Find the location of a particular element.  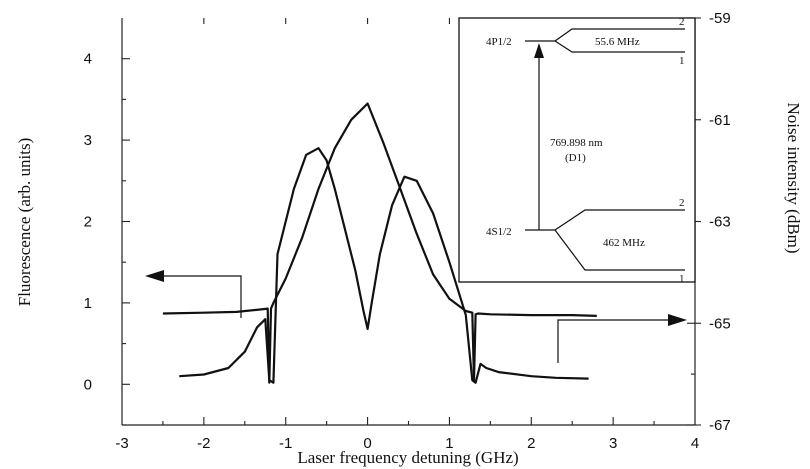

y-left-tick-label: 2 is located at coordinates (88, 222).